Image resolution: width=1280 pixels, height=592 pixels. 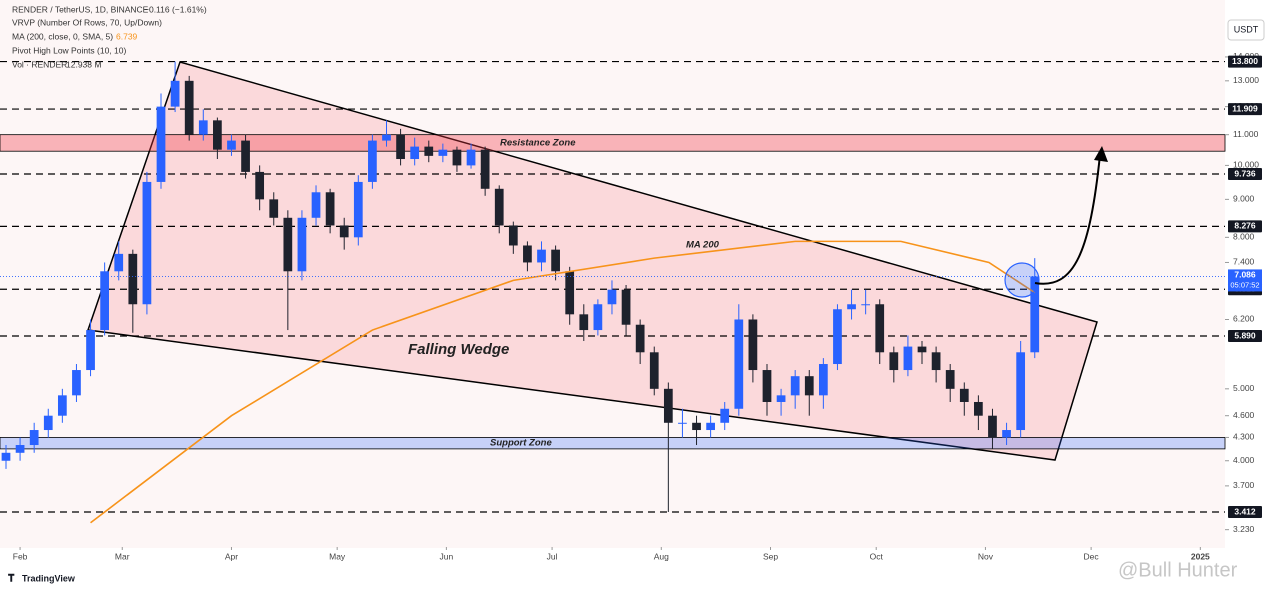 What do you see at coordinates (83, 64) in the screenshot?
I see `header-vol-value: 12.938 M` at bounding box center [83, 64].